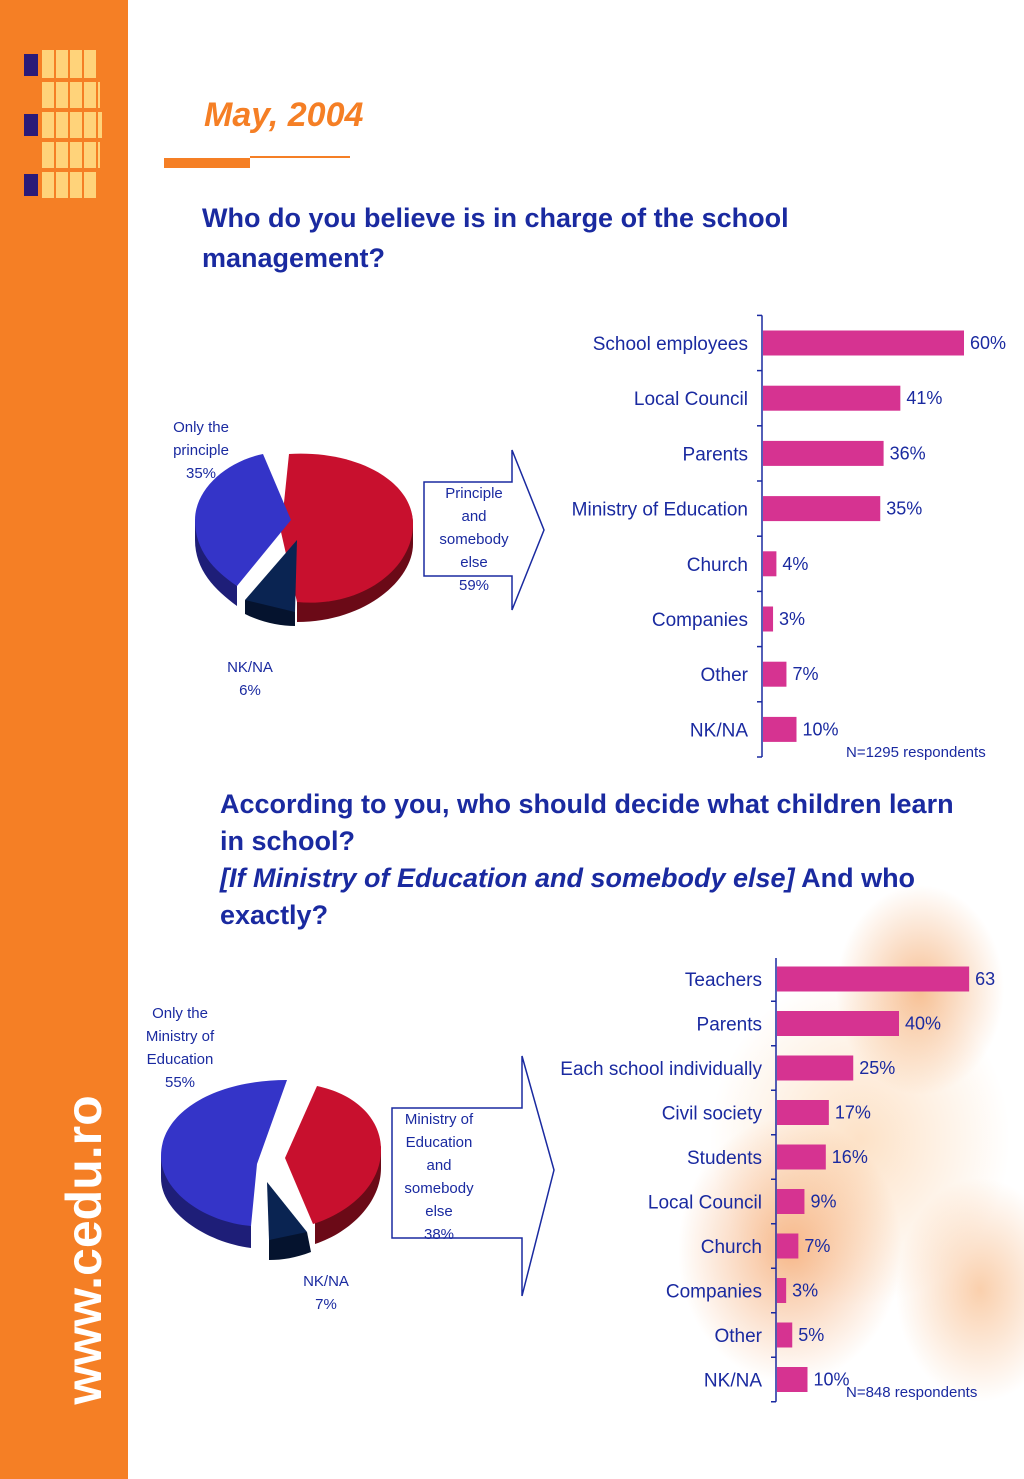 This screenshot has width=1024, height=1479. I want to click on bar1-value-label: 10%, so click(821, 729).